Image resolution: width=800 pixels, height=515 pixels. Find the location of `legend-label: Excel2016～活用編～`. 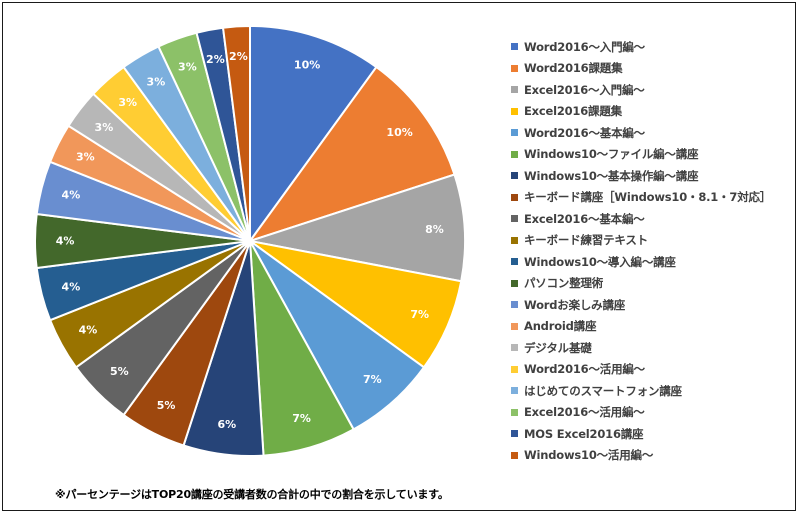

legend-label: Excel2016～活用編～ is located at coordinates (584, 412).